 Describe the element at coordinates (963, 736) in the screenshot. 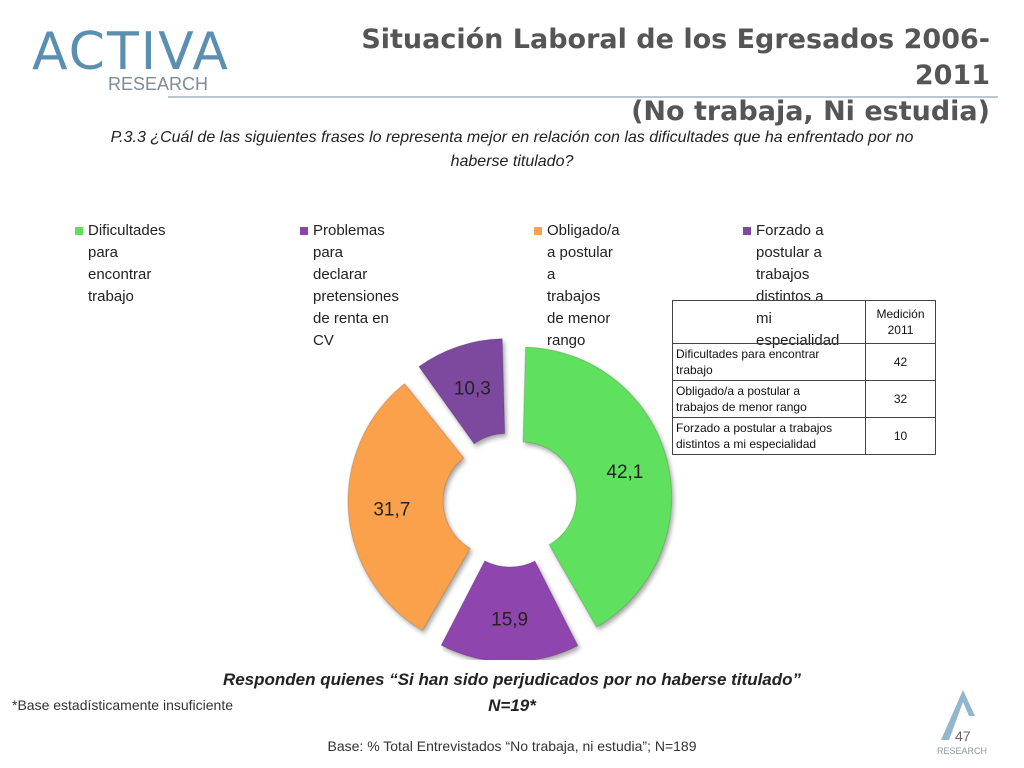

I see `page-number: 47` at that location.